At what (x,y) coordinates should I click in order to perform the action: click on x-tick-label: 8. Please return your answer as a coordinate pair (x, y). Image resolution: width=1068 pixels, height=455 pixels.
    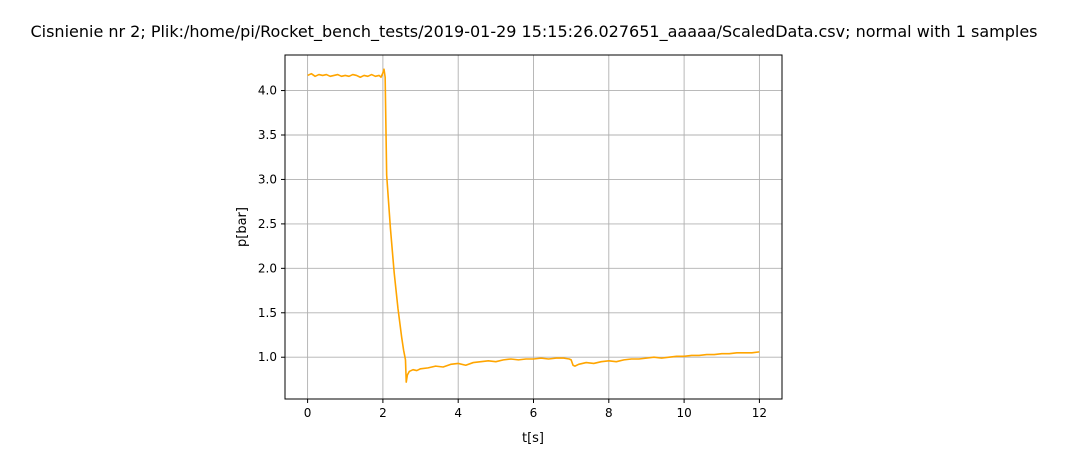
    Looking at the image, I should click on (609, 413).